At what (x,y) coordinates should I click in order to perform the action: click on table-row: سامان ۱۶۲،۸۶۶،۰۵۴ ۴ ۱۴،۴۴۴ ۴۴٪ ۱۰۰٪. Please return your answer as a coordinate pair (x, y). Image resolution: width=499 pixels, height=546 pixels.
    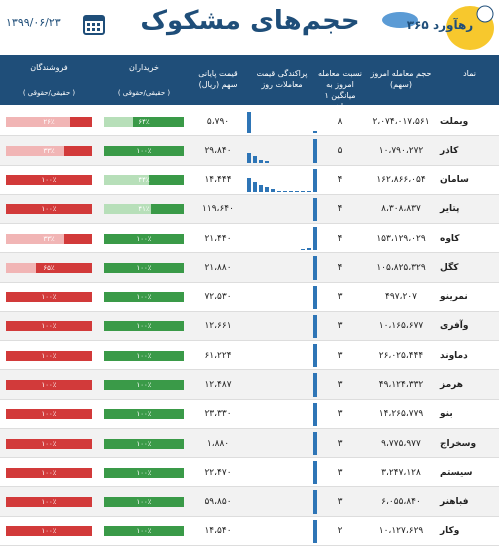
    Looking at the image, I should click on (249, 180).